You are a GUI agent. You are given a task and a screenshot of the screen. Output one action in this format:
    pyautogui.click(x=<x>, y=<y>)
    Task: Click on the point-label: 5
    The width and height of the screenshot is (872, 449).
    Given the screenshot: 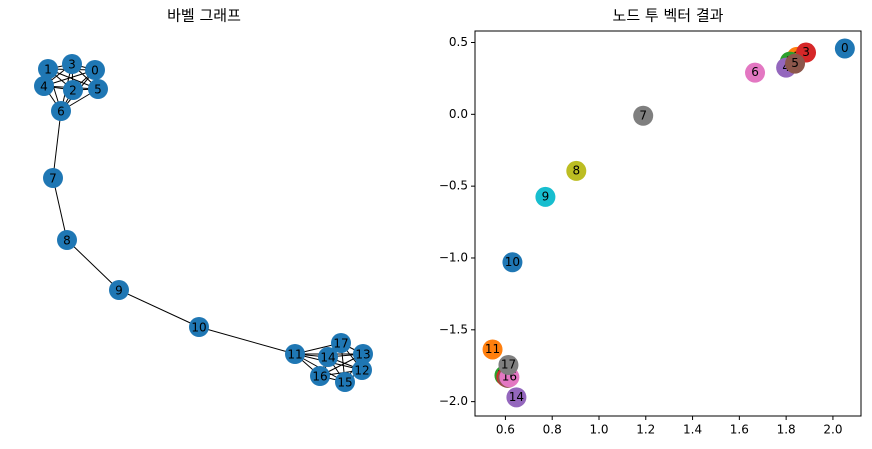 What is the action you would take?
    pyautogui.click(x=795, y=63)
    